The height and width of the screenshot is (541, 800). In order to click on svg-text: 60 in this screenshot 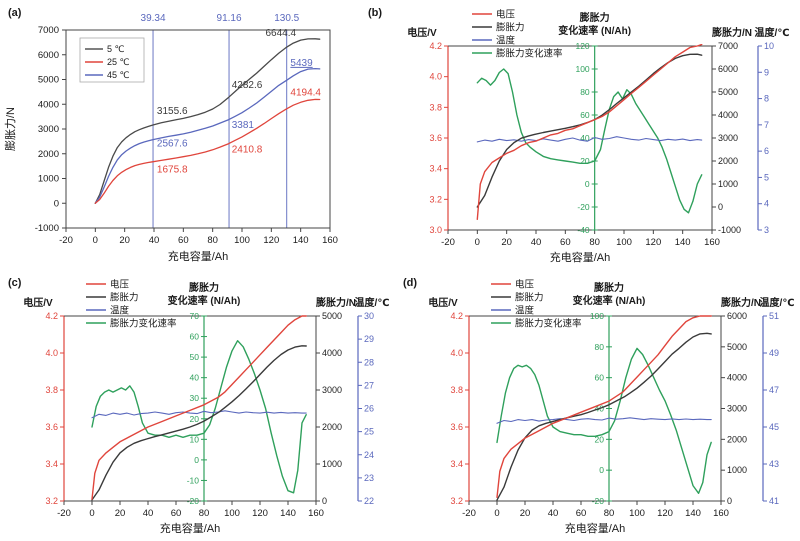, I will do `click(600, 378)`.